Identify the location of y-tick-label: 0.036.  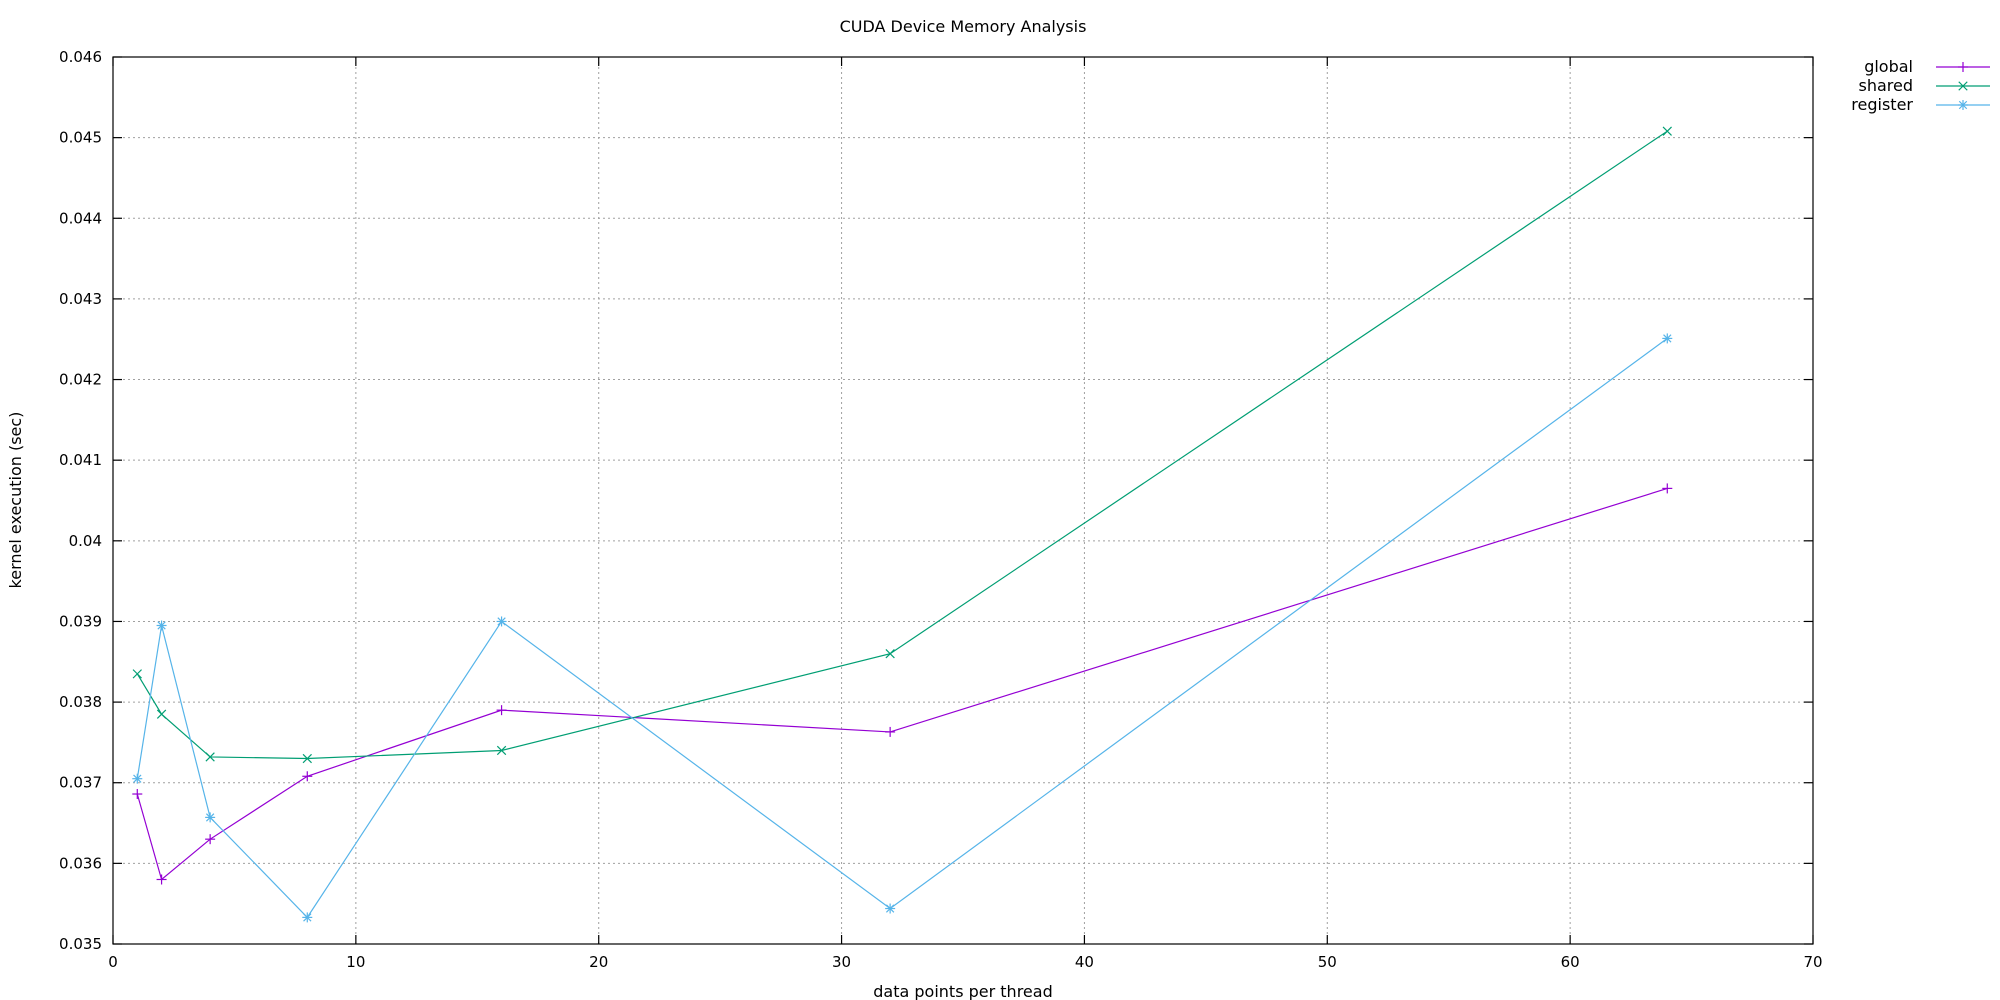
(80, 863).